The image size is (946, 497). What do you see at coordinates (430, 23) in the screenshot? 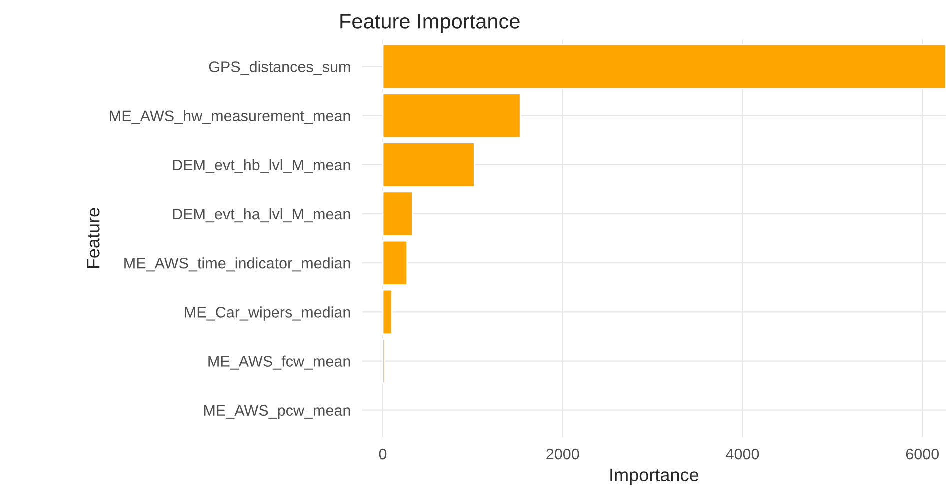
I see `chart-title: Feature Importance` at bounding box center [430, 23].